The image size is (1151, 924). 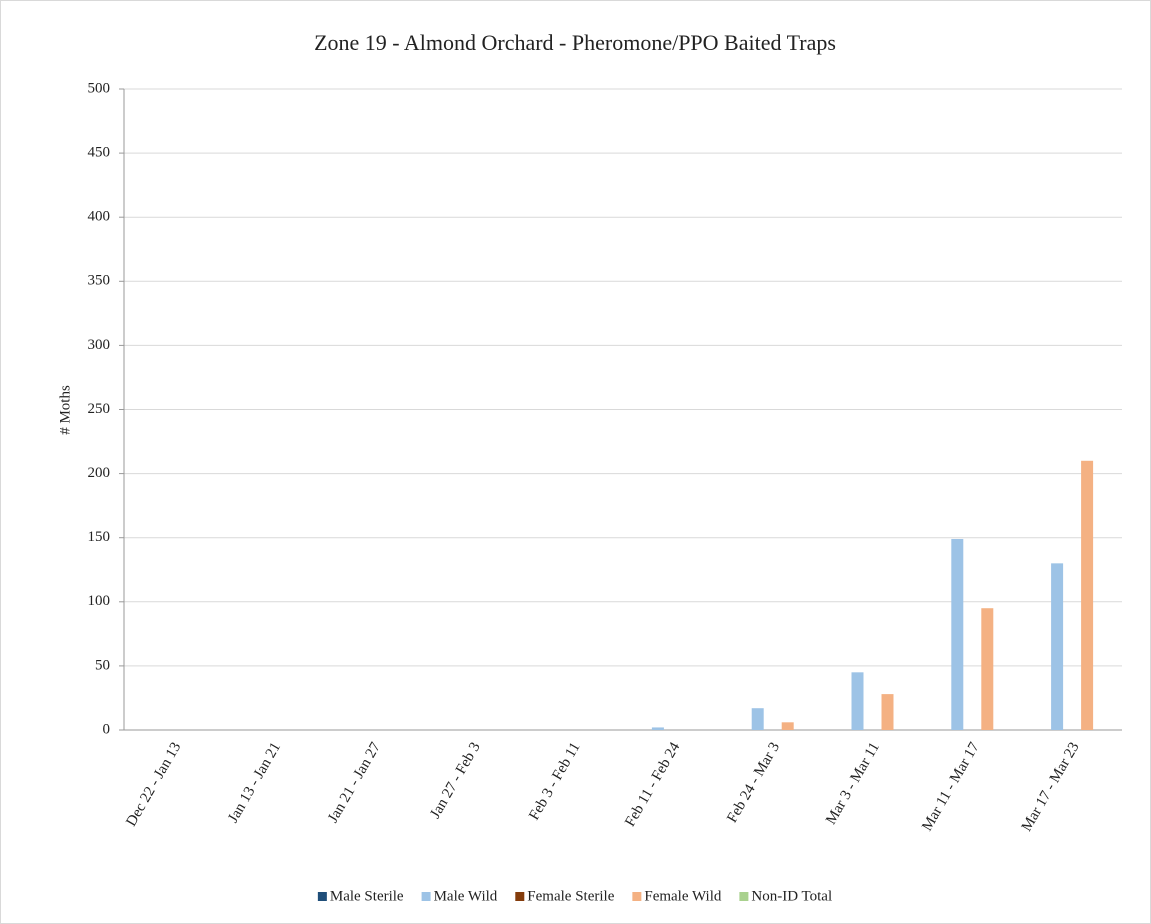 I want to click on y-tick-label: 300, so click(x=99, y=345).